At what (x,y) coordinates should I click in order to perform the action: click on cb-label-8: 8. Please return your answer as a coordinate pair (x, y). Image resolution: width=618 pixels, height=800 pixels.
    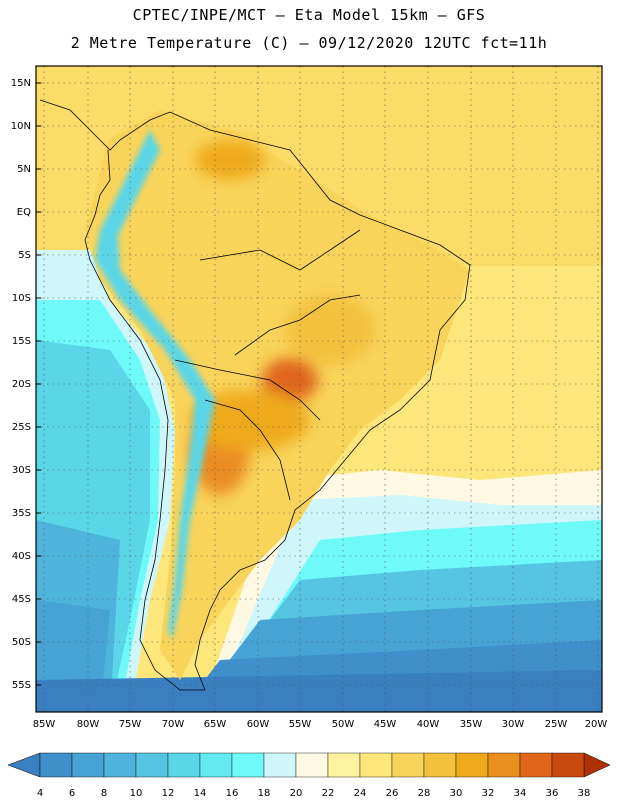
    Looking at the image, I should click on (104, 793).